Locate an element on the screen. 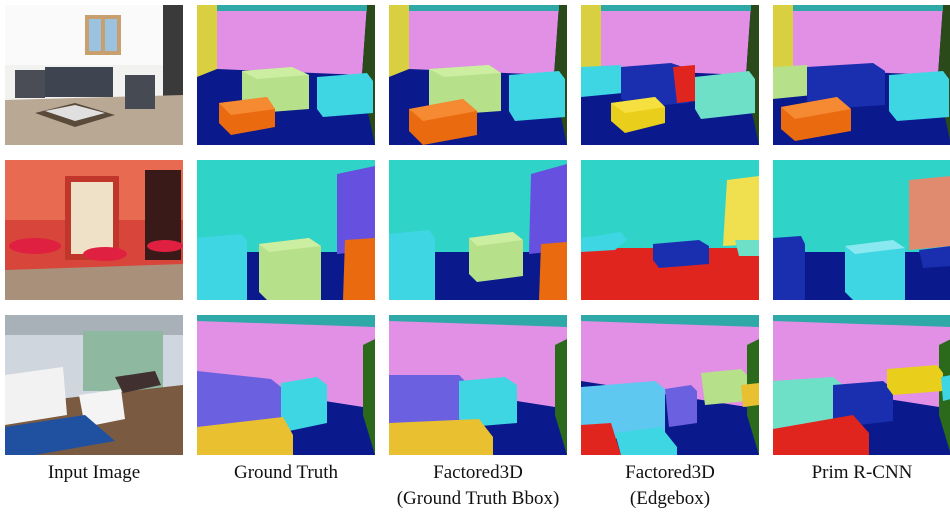  row2-prim-rcnn is located at coordinates (861, 230).